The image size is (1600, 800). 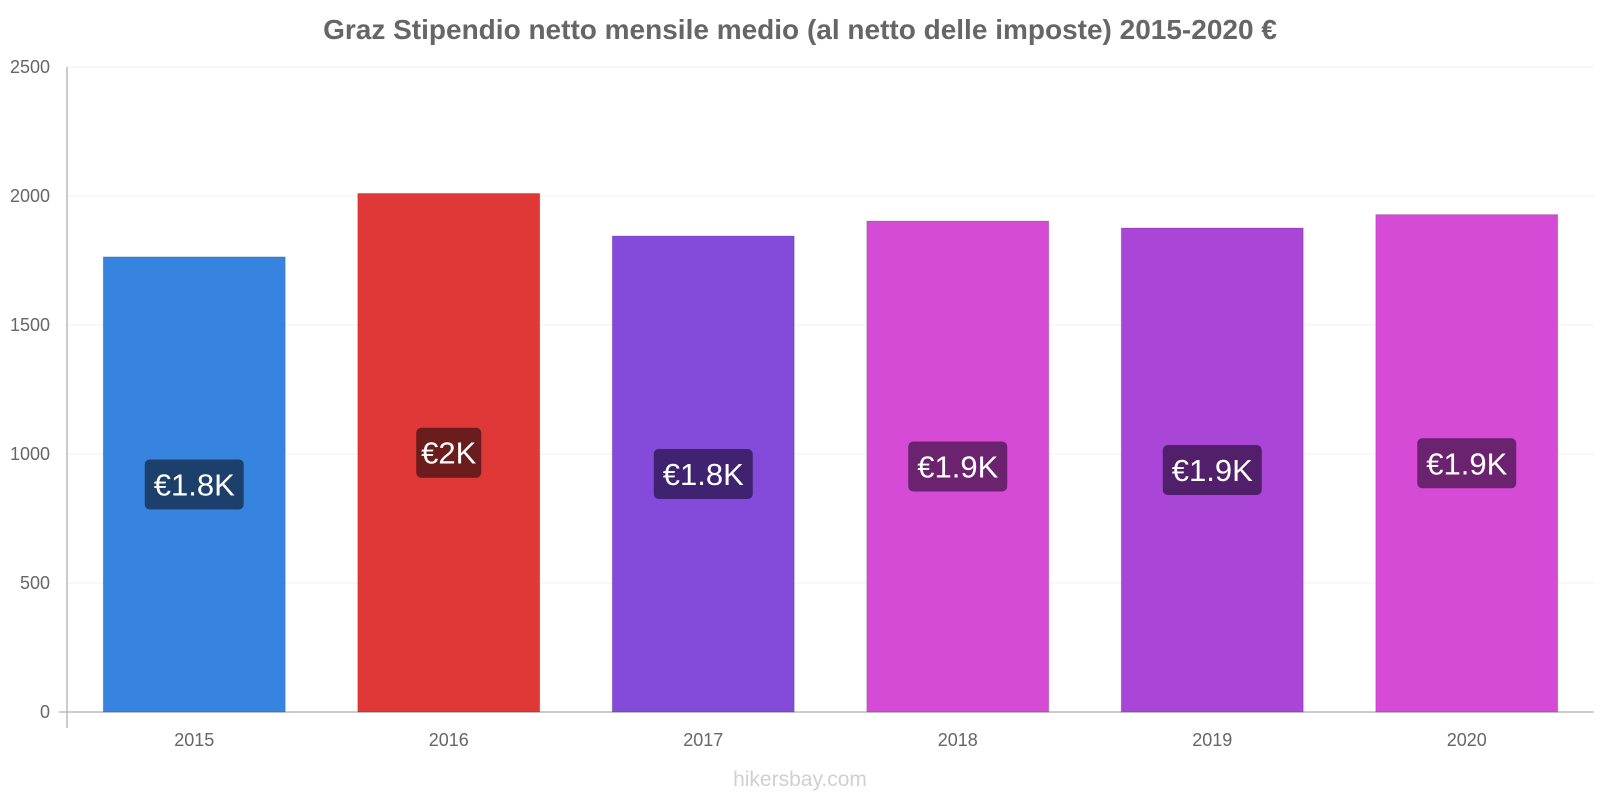 What do you see at coordinates (30, 325) in the screenshot?
I see `y-tick-label: 1500` at bounding box center [30, 325].